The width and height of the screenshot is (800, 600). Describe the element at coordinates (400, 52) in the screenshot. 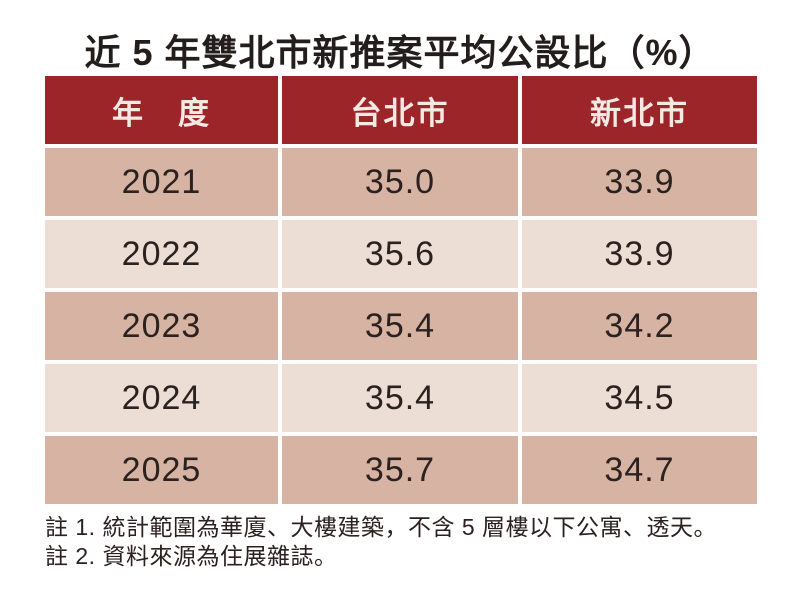

I see `page-title: 近 5 年雙北市新推案平均公設比（%）` at that location.